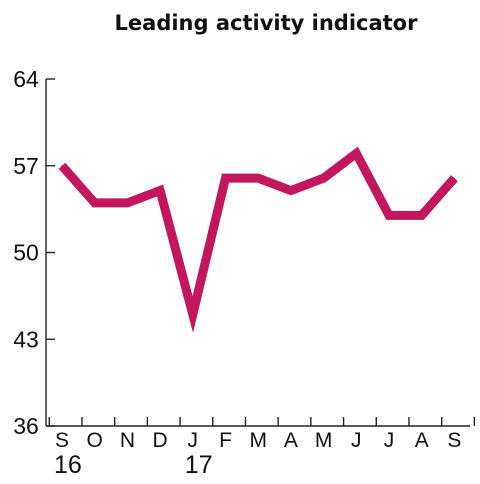 This screenshot has width=480, height=484. I want to click on x-tick-label: N, so click(127, 440).